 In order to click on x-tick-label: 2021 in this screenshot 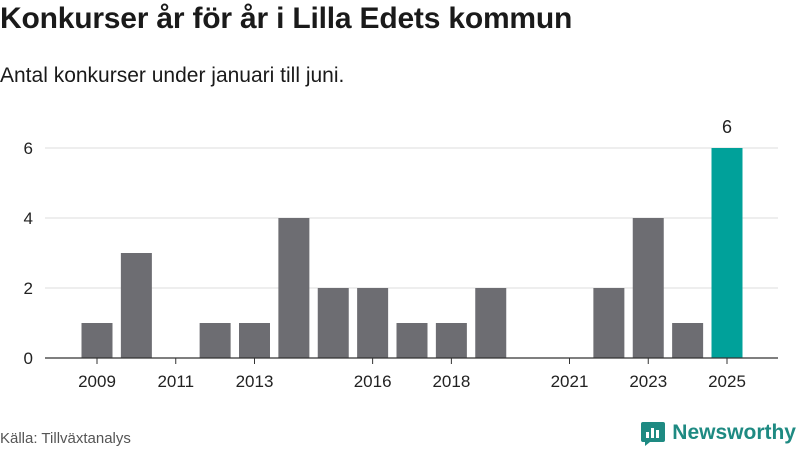, I will do `click(570, 381)`.